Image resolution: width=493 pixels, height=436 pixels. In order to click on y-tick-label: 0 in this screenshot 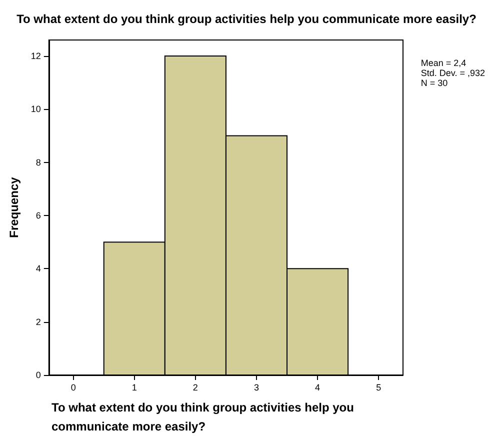, I will do `click(38, 375)`.